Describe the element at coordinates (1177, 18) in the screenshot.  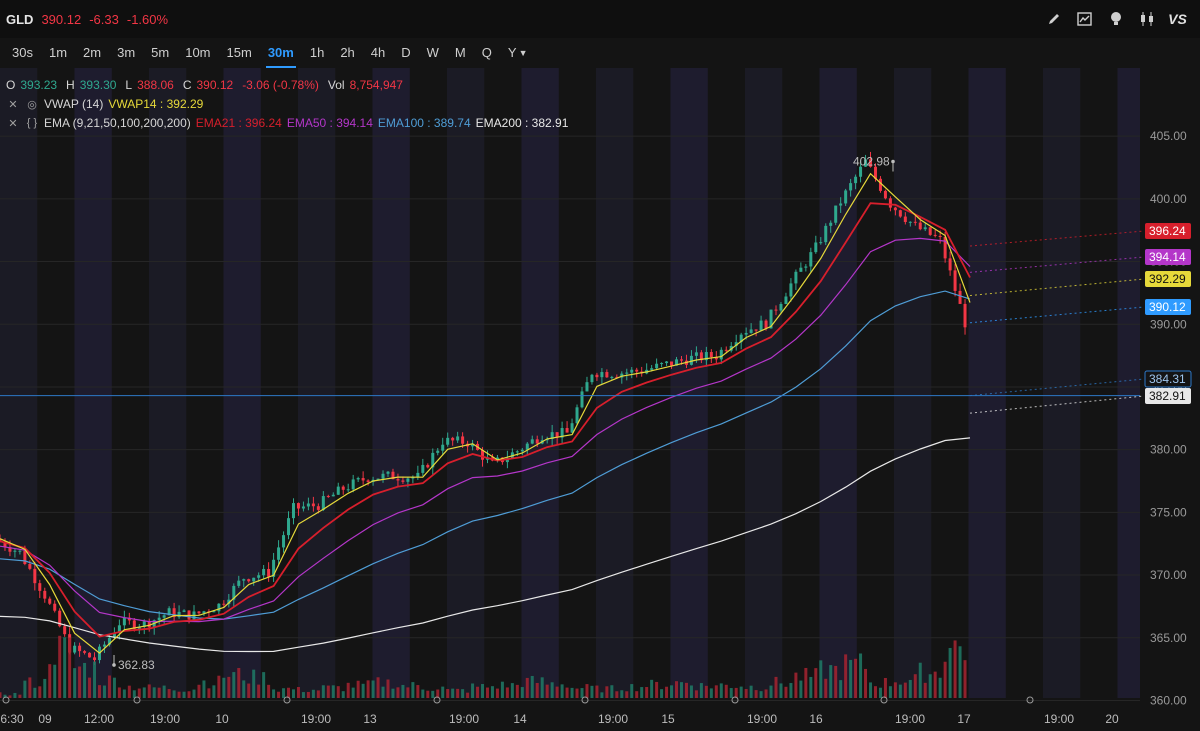
I see `compare-button: VS` at that location.